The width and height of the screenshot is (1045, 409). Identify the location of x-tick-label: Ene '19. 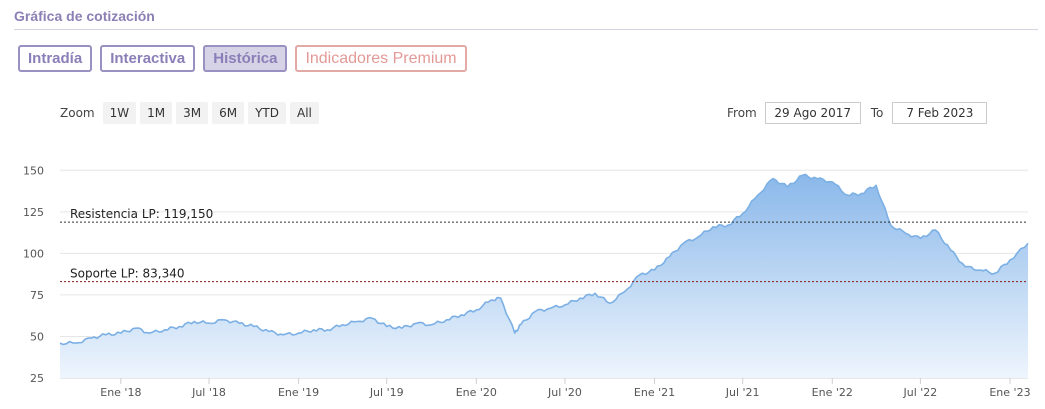
(298, 392).